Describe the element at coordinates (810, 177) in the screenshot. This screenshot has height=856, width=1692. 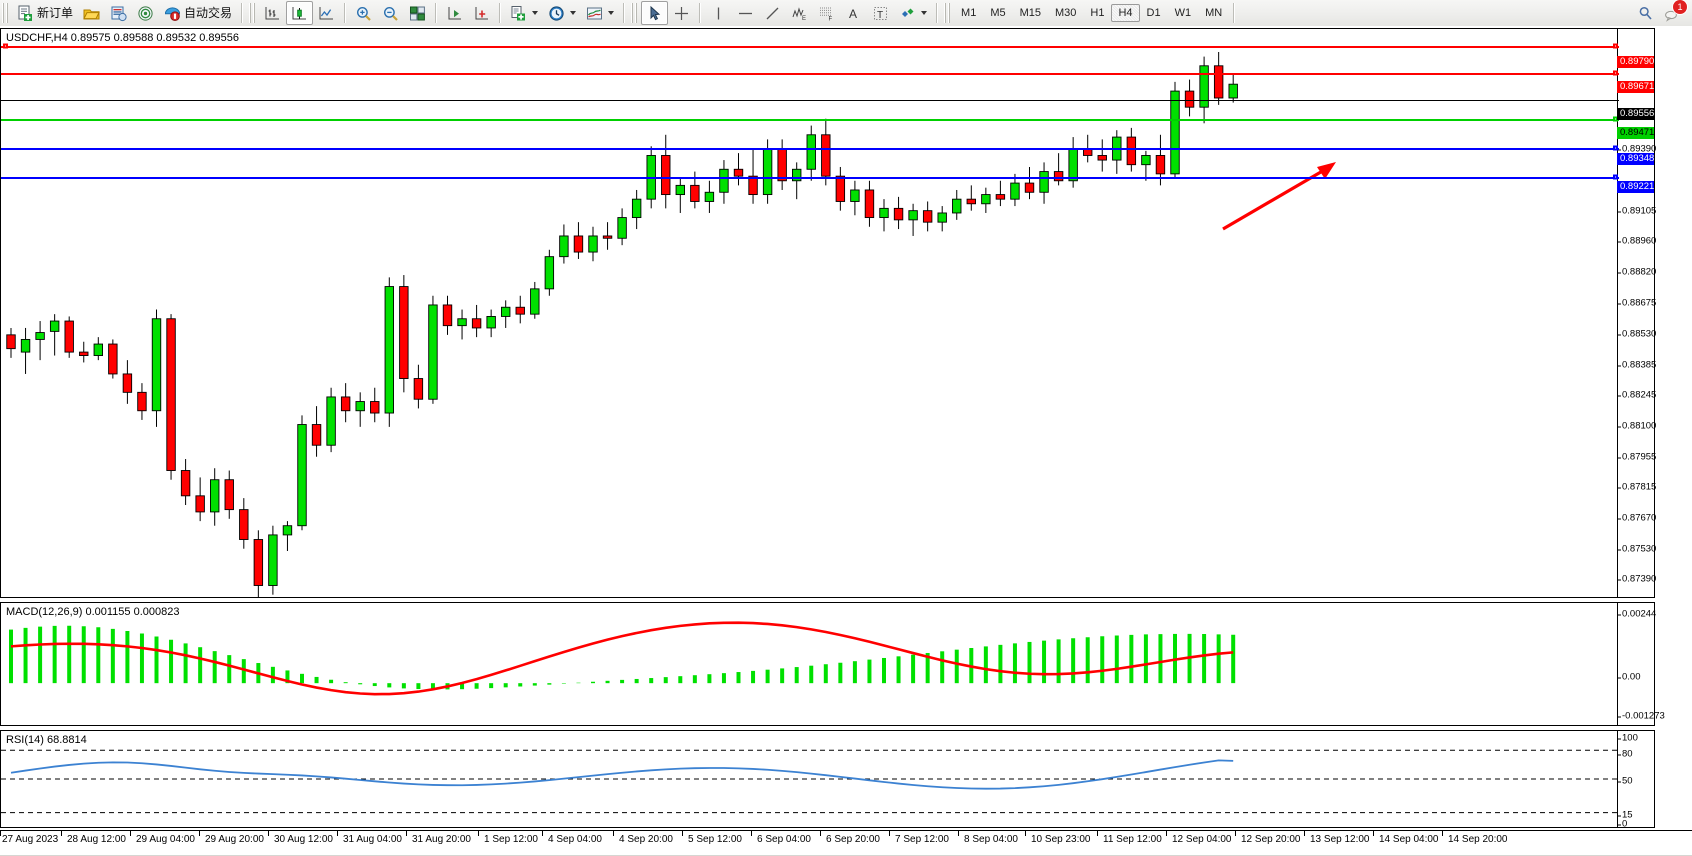
I see `support-blue-2-line` at that location.